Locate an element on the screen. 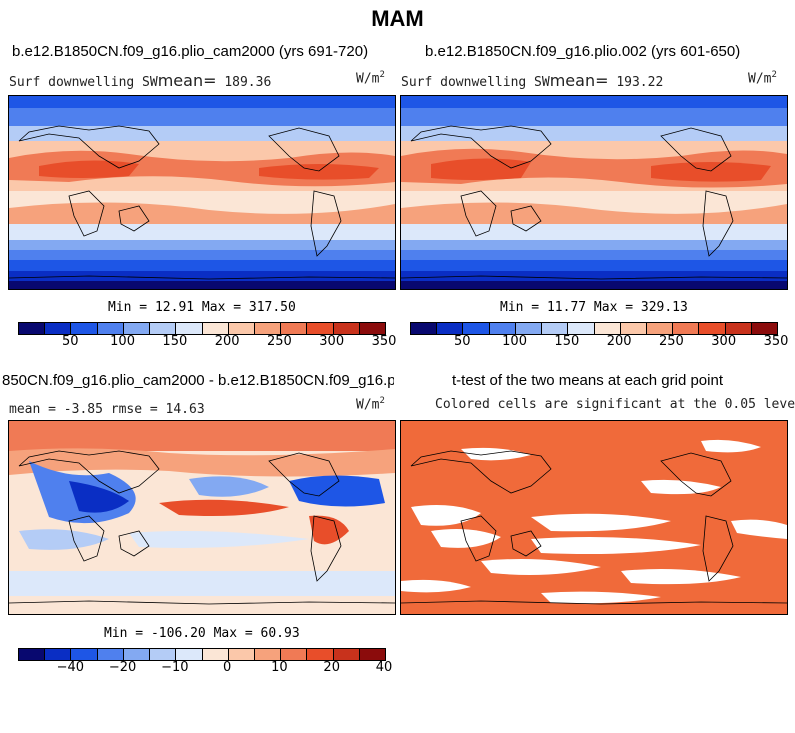 Image resolution: width=795 pixels, height=733 pixels. map-surf-sw-plio002 is located at coordinates (594, 192).